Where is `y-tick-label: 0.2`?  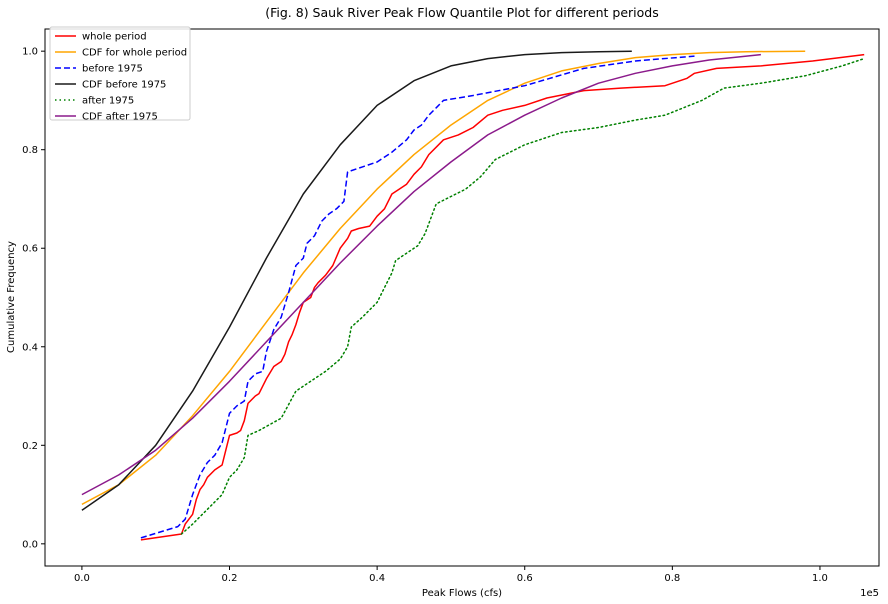 y-tick-label: 0.2 is located at coordinates (30, 446).